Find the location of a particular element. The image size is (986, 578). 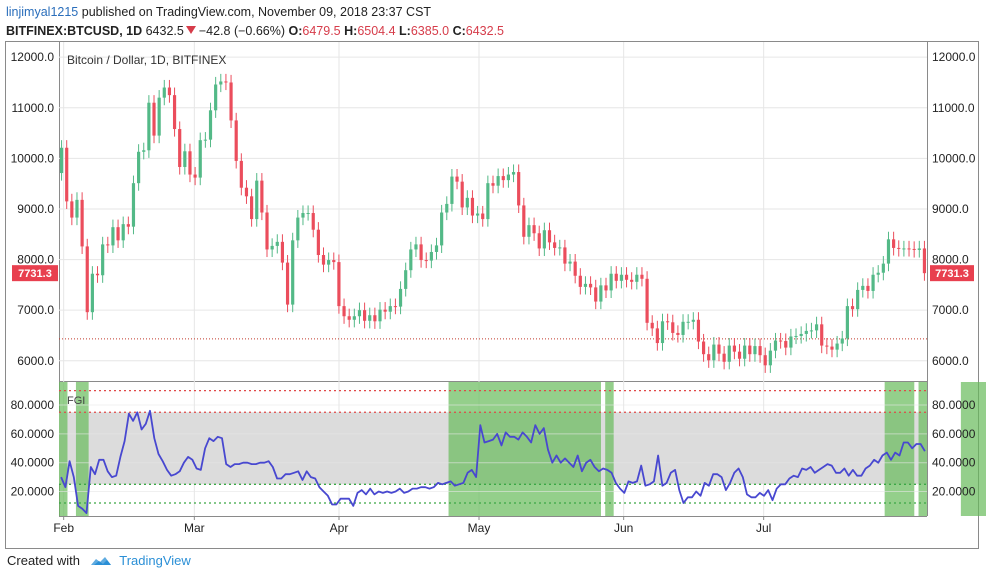

close-label: C: is located at coordinates (459, 31).